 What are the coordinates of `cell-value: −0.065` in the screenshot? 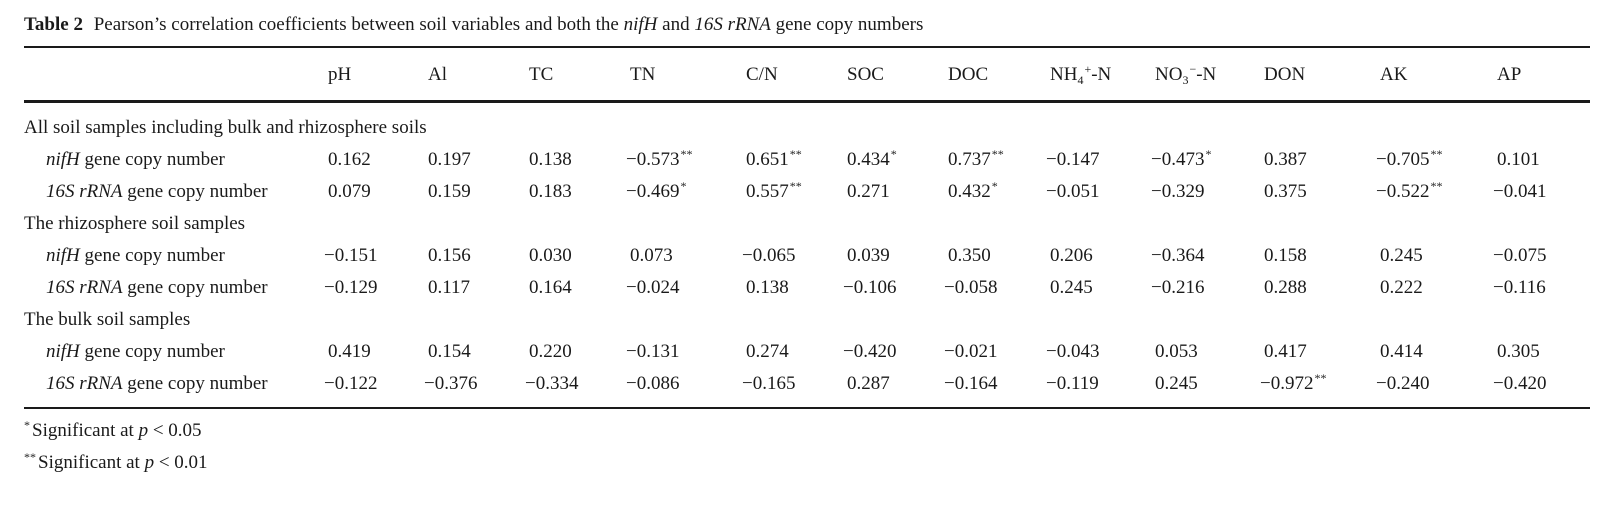 It's located at (769, 255).